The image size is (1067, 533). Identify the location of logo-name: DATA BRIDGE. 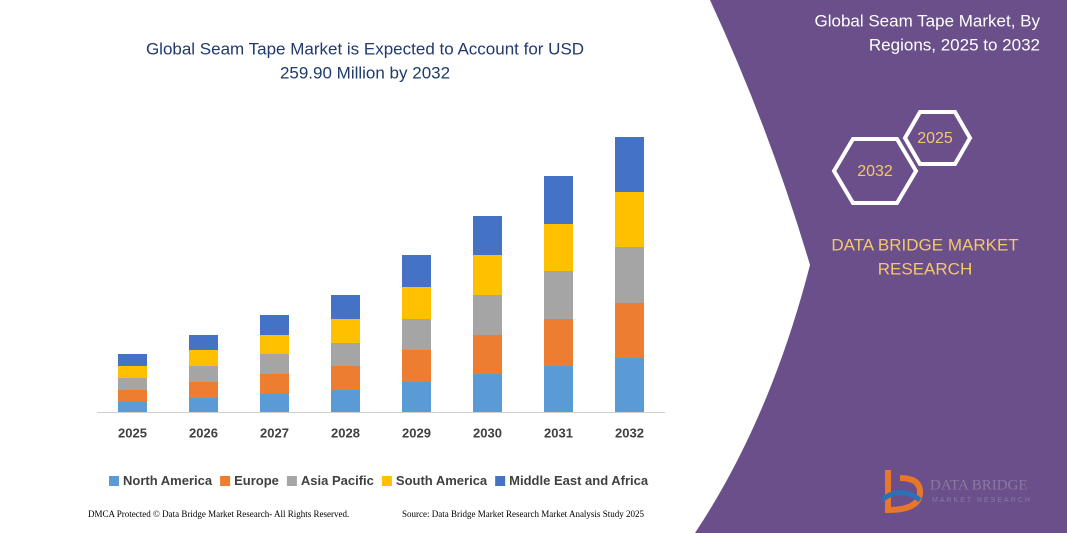
(979, 485).